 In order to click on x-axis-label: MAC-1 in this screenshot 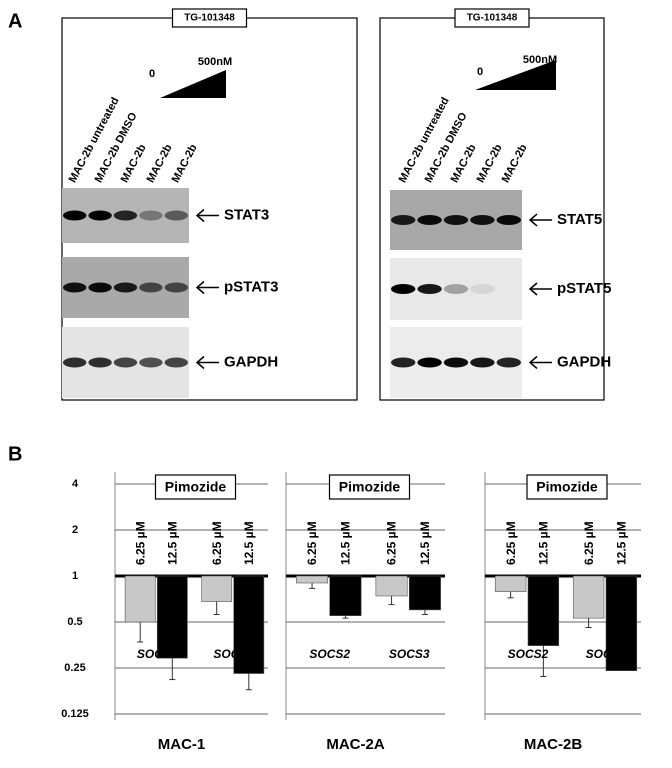, I will do `click(182, 744)`.